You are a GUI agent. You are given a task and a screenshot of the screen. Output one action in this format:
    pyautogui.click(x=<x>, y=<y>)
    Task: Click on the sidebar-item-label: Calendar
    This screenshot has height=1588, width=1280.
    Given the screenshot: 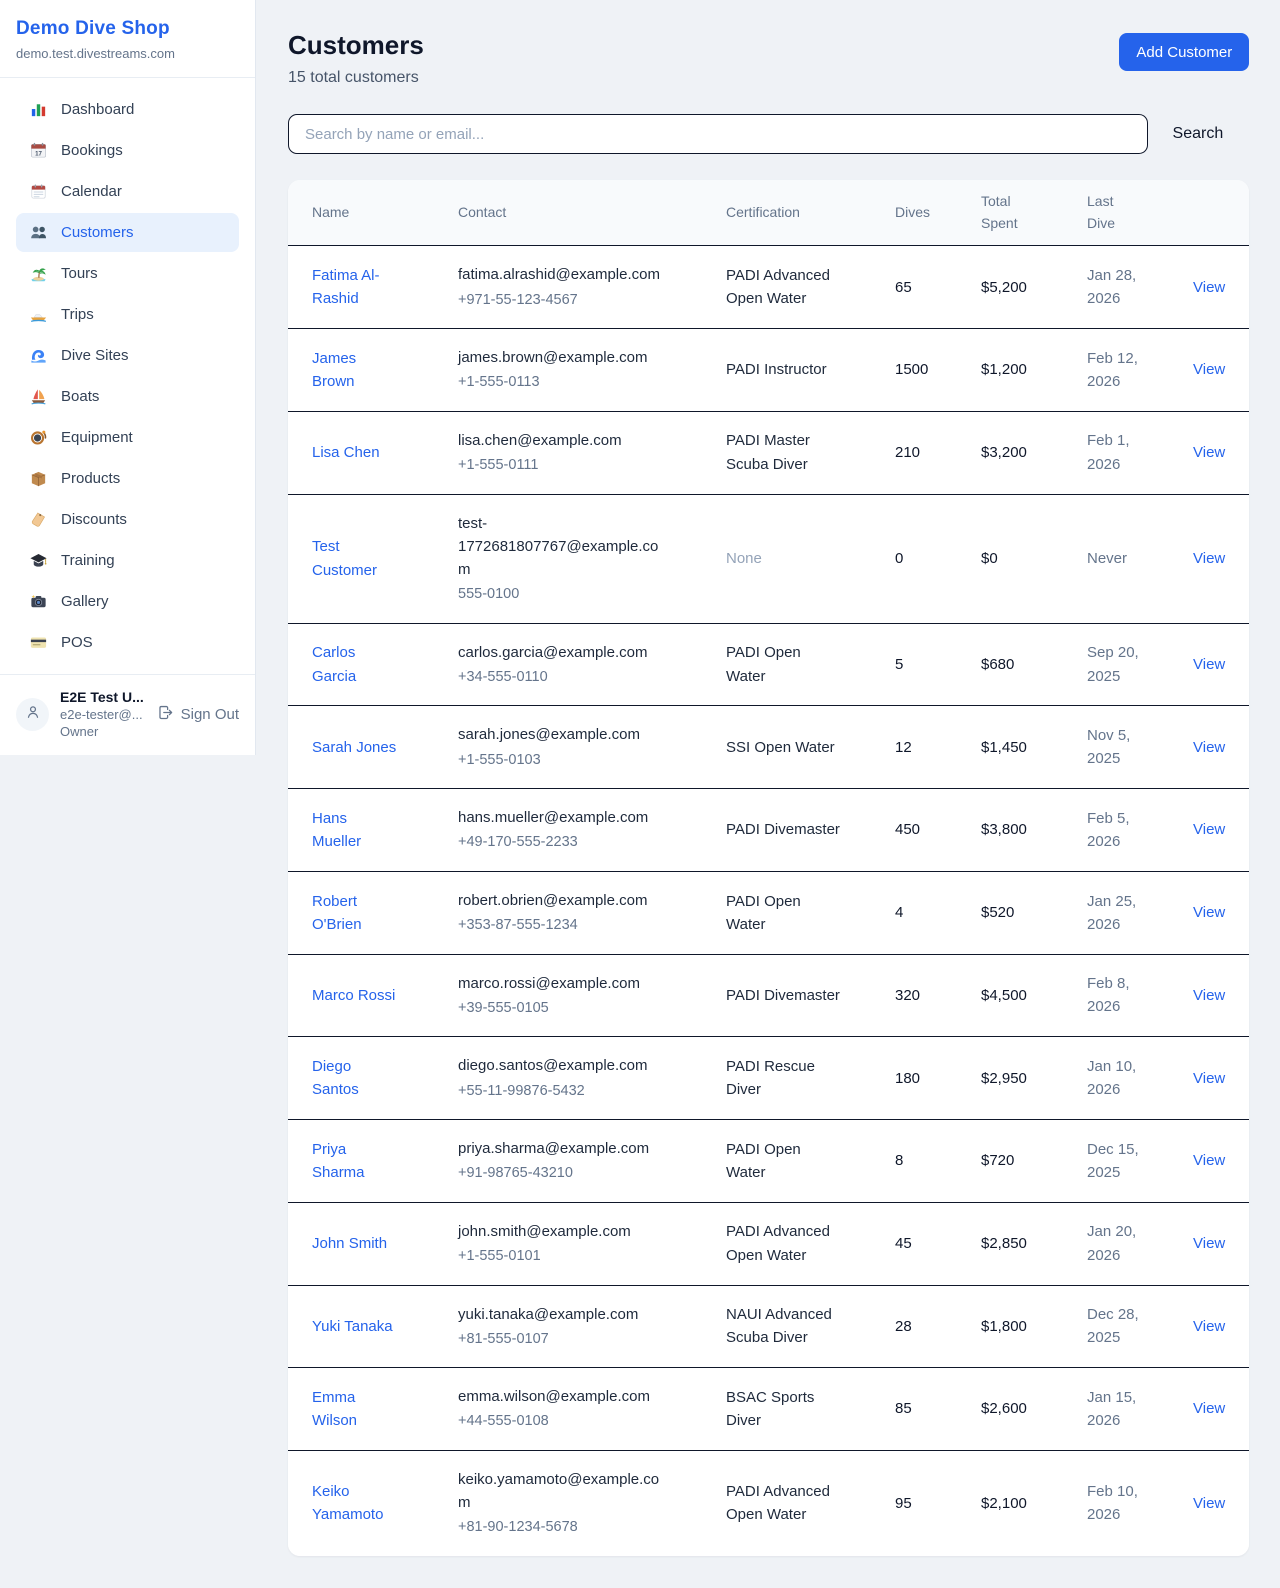 What is the action you would take?
    pyautogui.click(x=91, y=191)
    